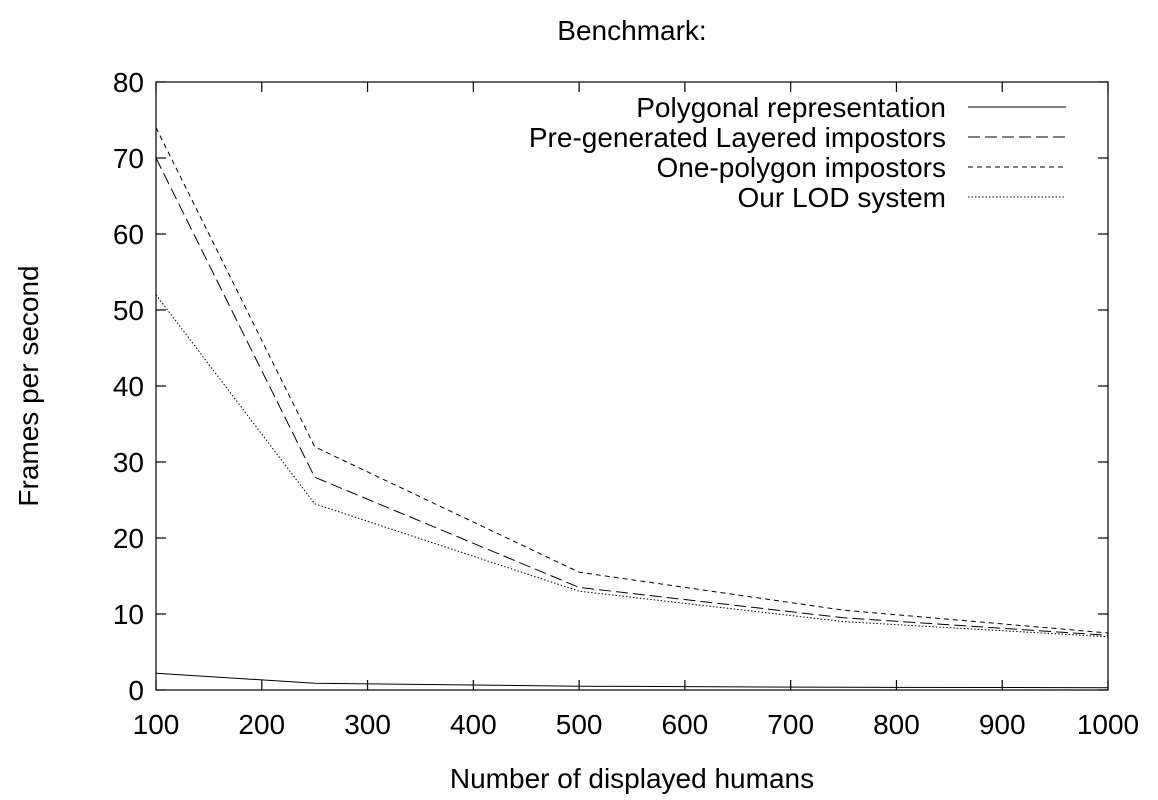 The width and height of the screenshot is (1158, 800). Describe the element at coordinates (128, 462) in the screenshot. I see `y-tick-label: 30` at that location.